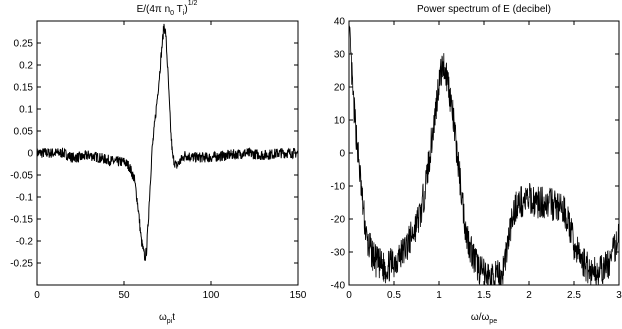 Image resolution: width=622 pixels, height=329 pixels. I want to click on x-tick-label: 2, so click(529, 295).